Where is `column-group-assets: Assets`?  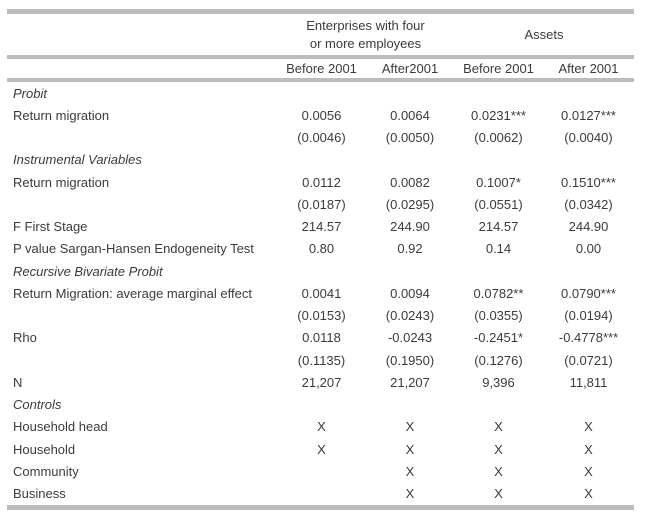
column-group-assets: Assets is located at coordinates (544, 34).